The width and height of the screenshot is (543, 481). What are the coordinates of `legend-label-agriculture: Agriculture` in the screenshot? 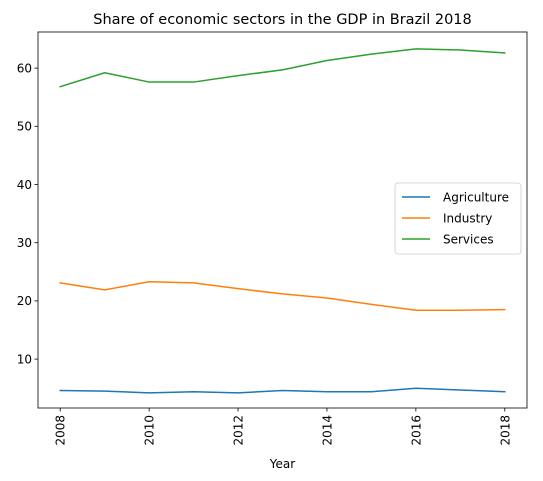 It's located at (476, 197).